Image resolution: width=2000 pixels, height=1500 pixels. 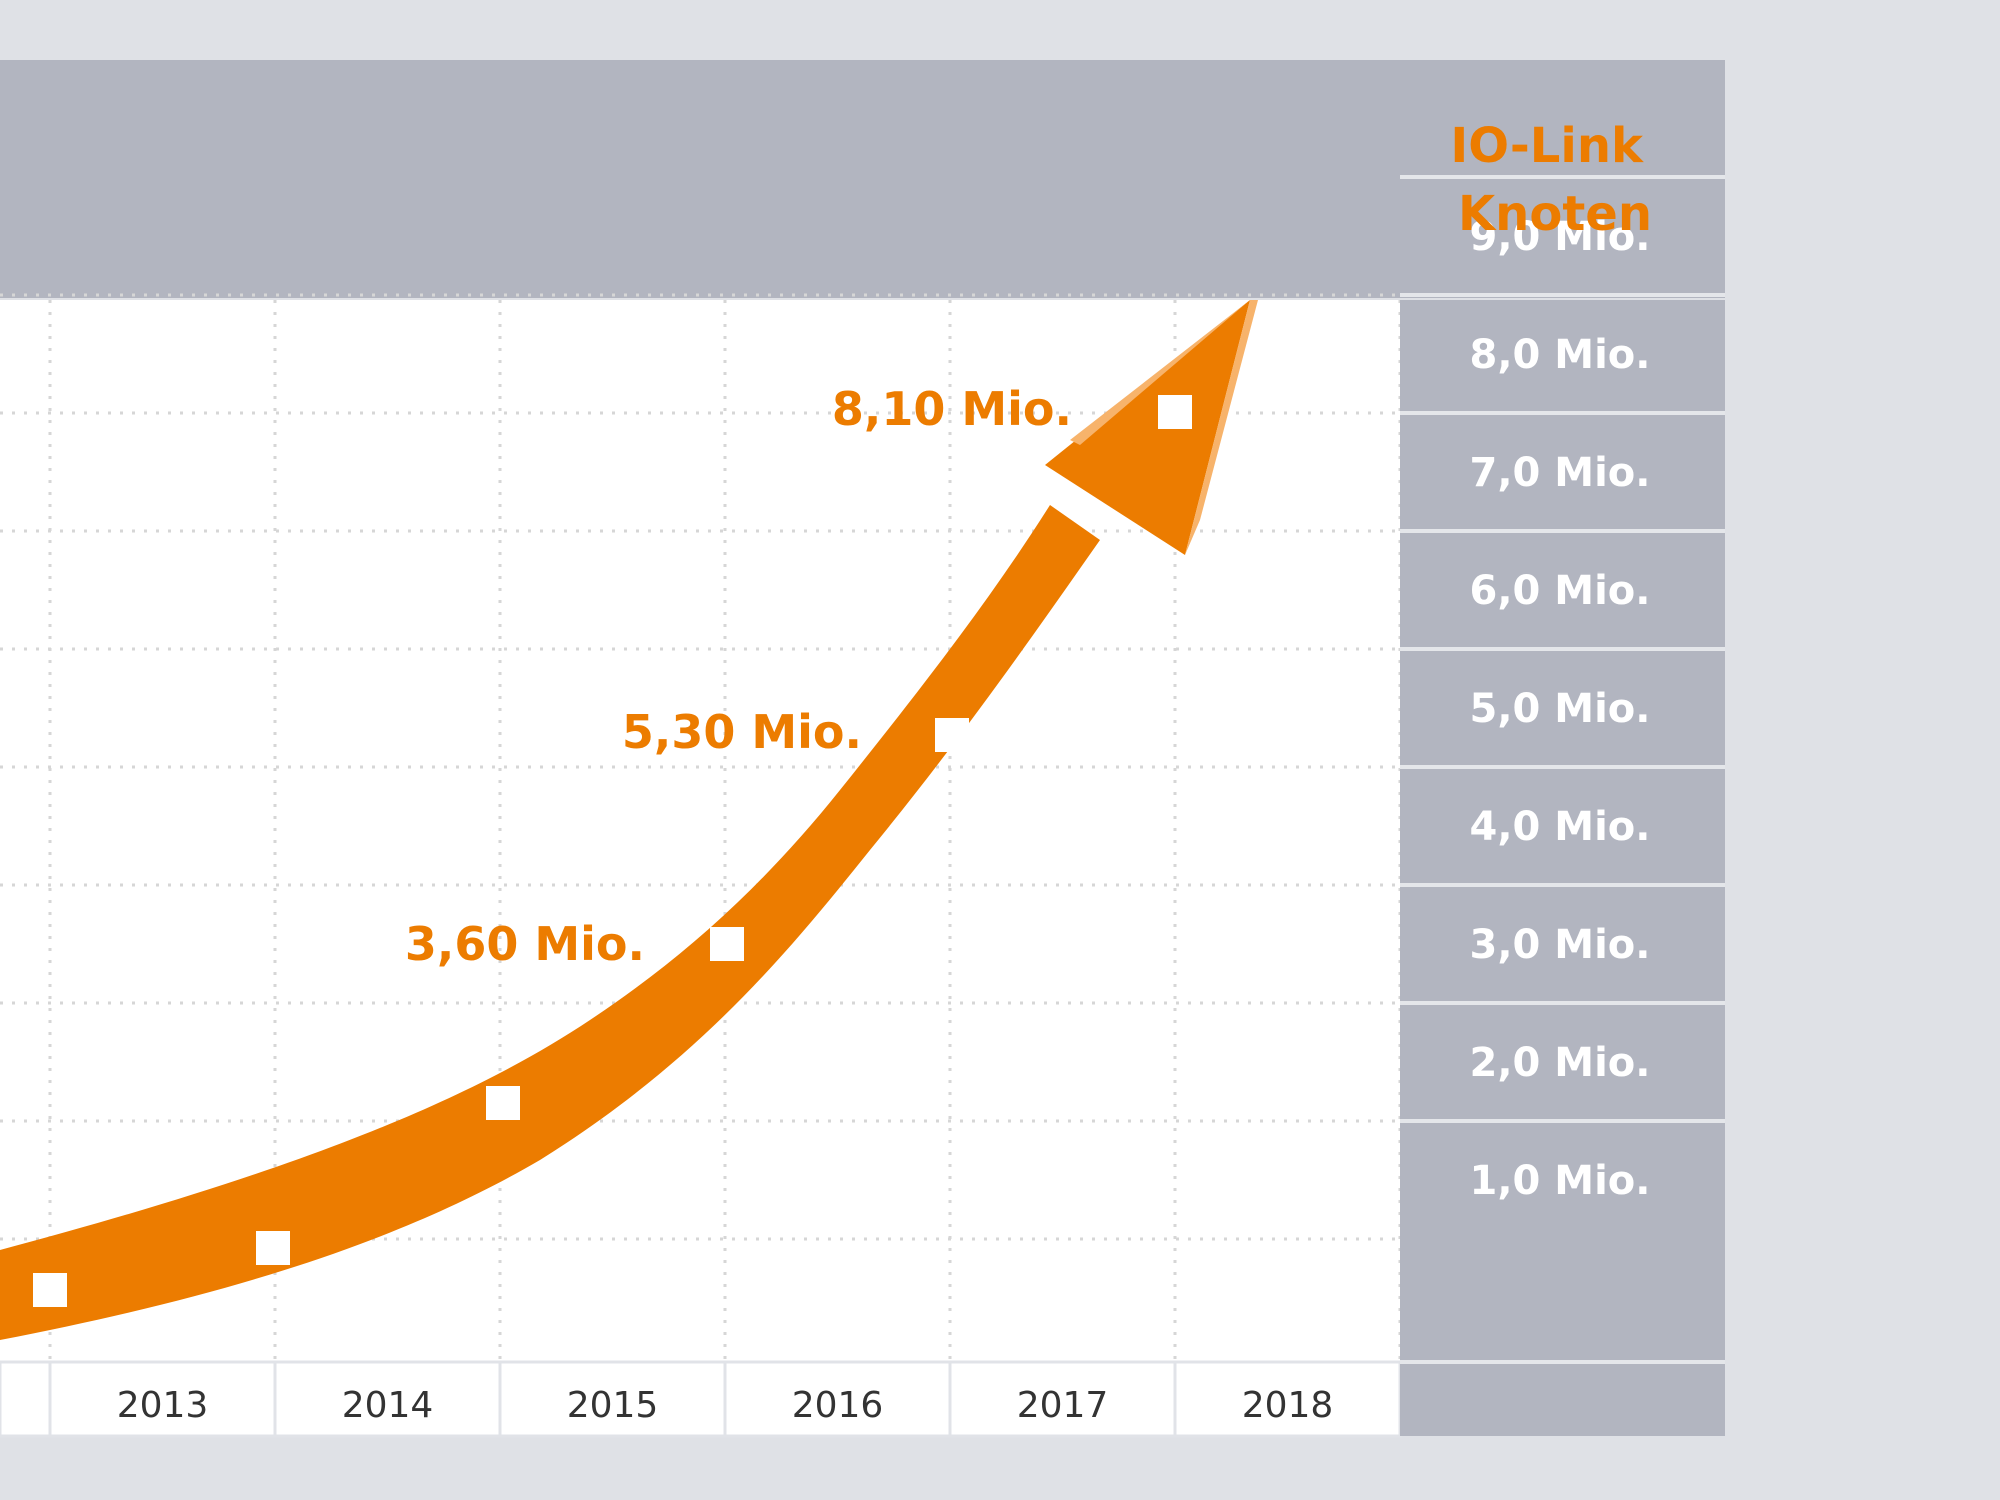 I want to click on y-tick-label: 9,0 Mio., so click(x=1560, y=237).